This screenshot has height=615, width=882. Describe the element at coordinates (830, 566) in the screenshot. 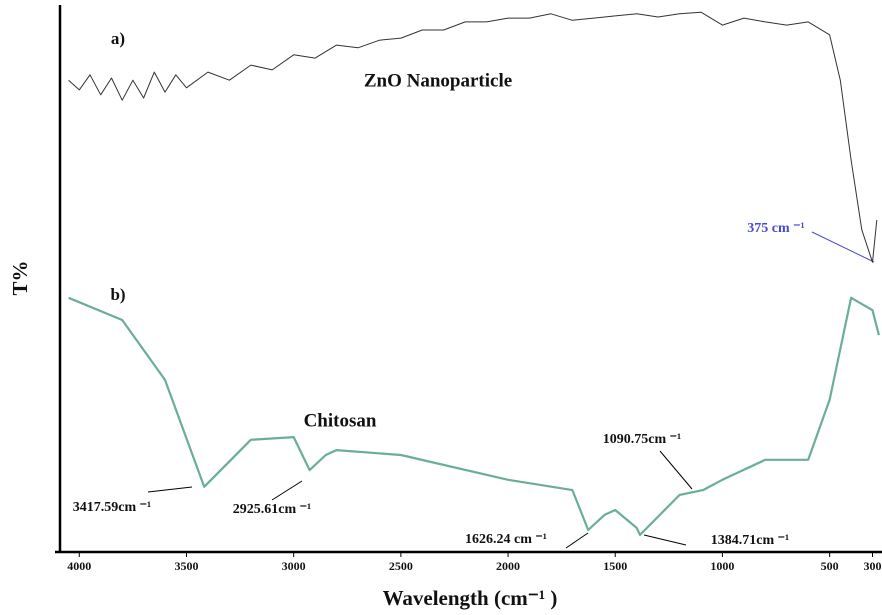

I see `x-tick-label: 500` at that location.